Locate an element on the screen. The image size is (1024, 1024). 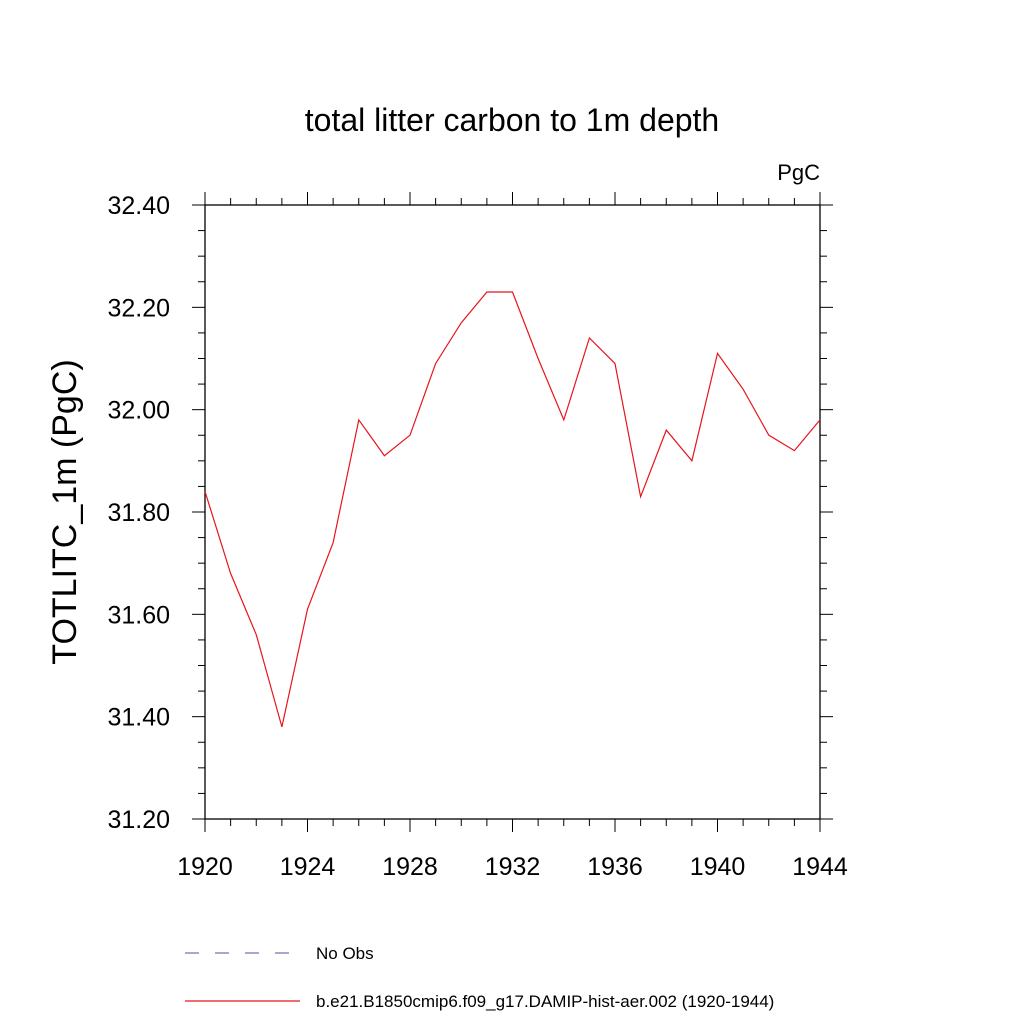
y-tick-label: 31.60 is located at coordinates (138, 615).